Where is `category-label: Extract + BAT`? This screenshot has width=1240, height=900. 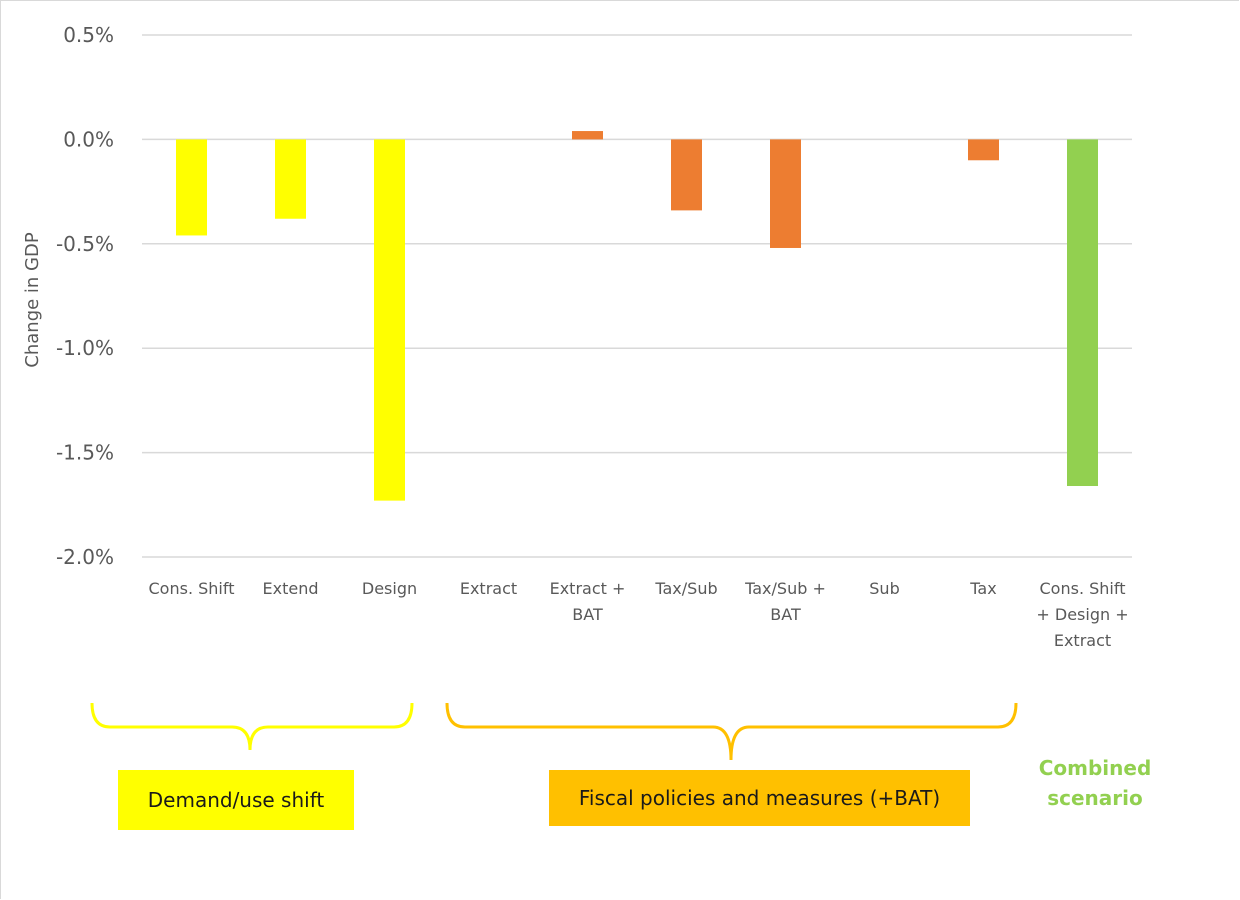
category-label: Extract + BAT is located at coordinates (588, 601).